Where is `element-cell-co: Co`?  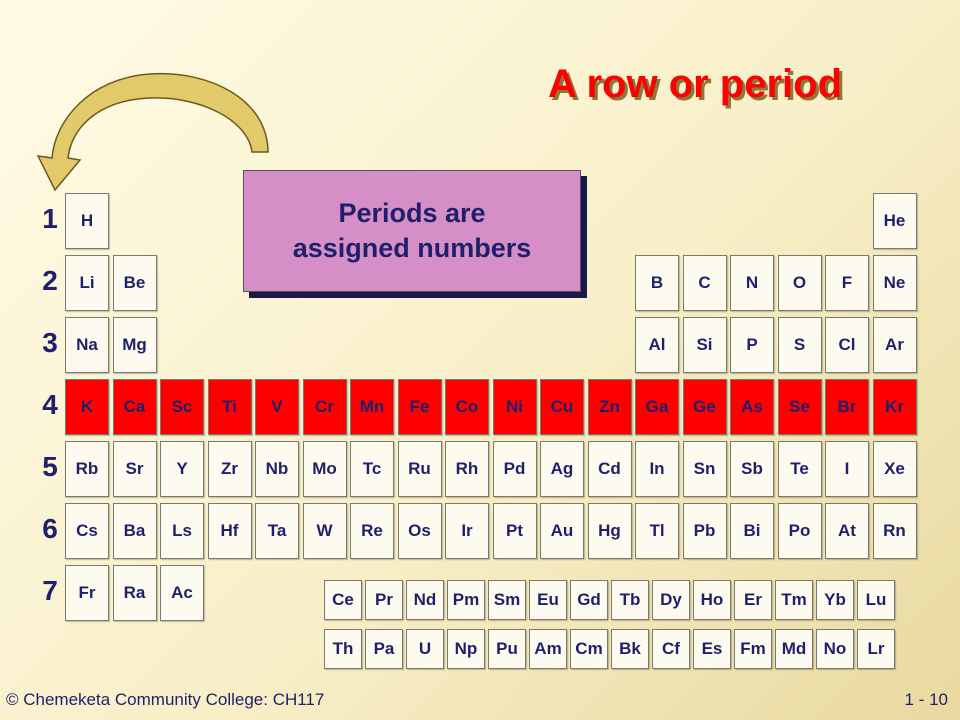
element-cell-co: Co is located at coordinates (467, 407).